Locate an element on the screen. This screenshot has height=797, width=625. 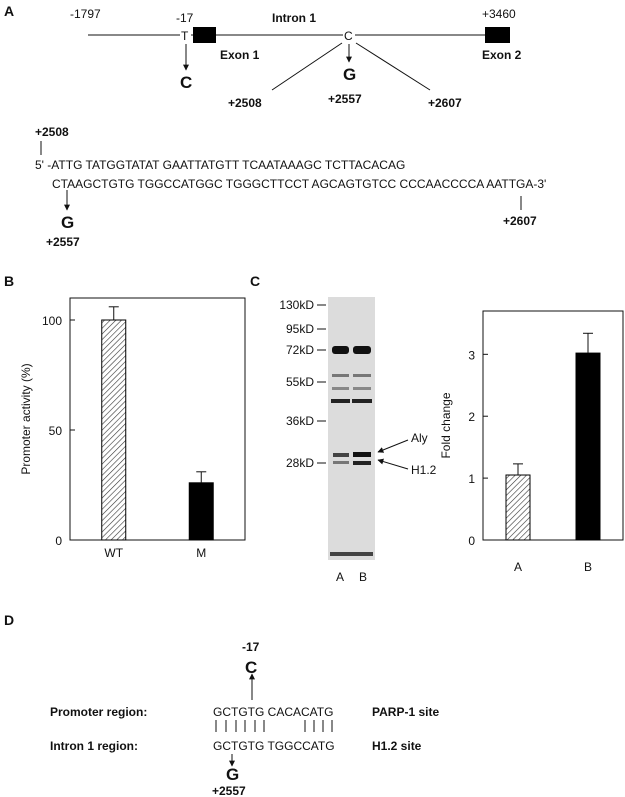
y-axis-label: Promoter activity (%) is located at coordinates (26, 418).